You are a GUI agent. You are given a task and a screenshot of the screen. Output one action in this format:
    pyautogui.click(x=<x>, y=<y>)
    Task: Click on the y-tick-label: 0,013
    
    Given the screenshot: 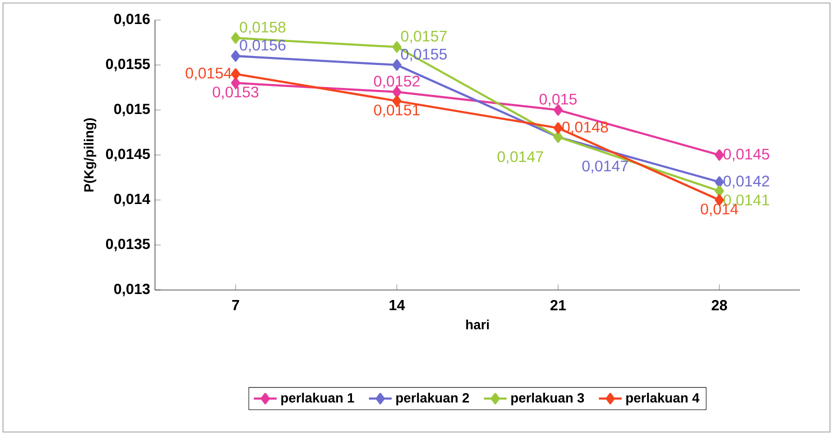 What is the action you would take?
    pyautogui.click(x=132, y=290)
    